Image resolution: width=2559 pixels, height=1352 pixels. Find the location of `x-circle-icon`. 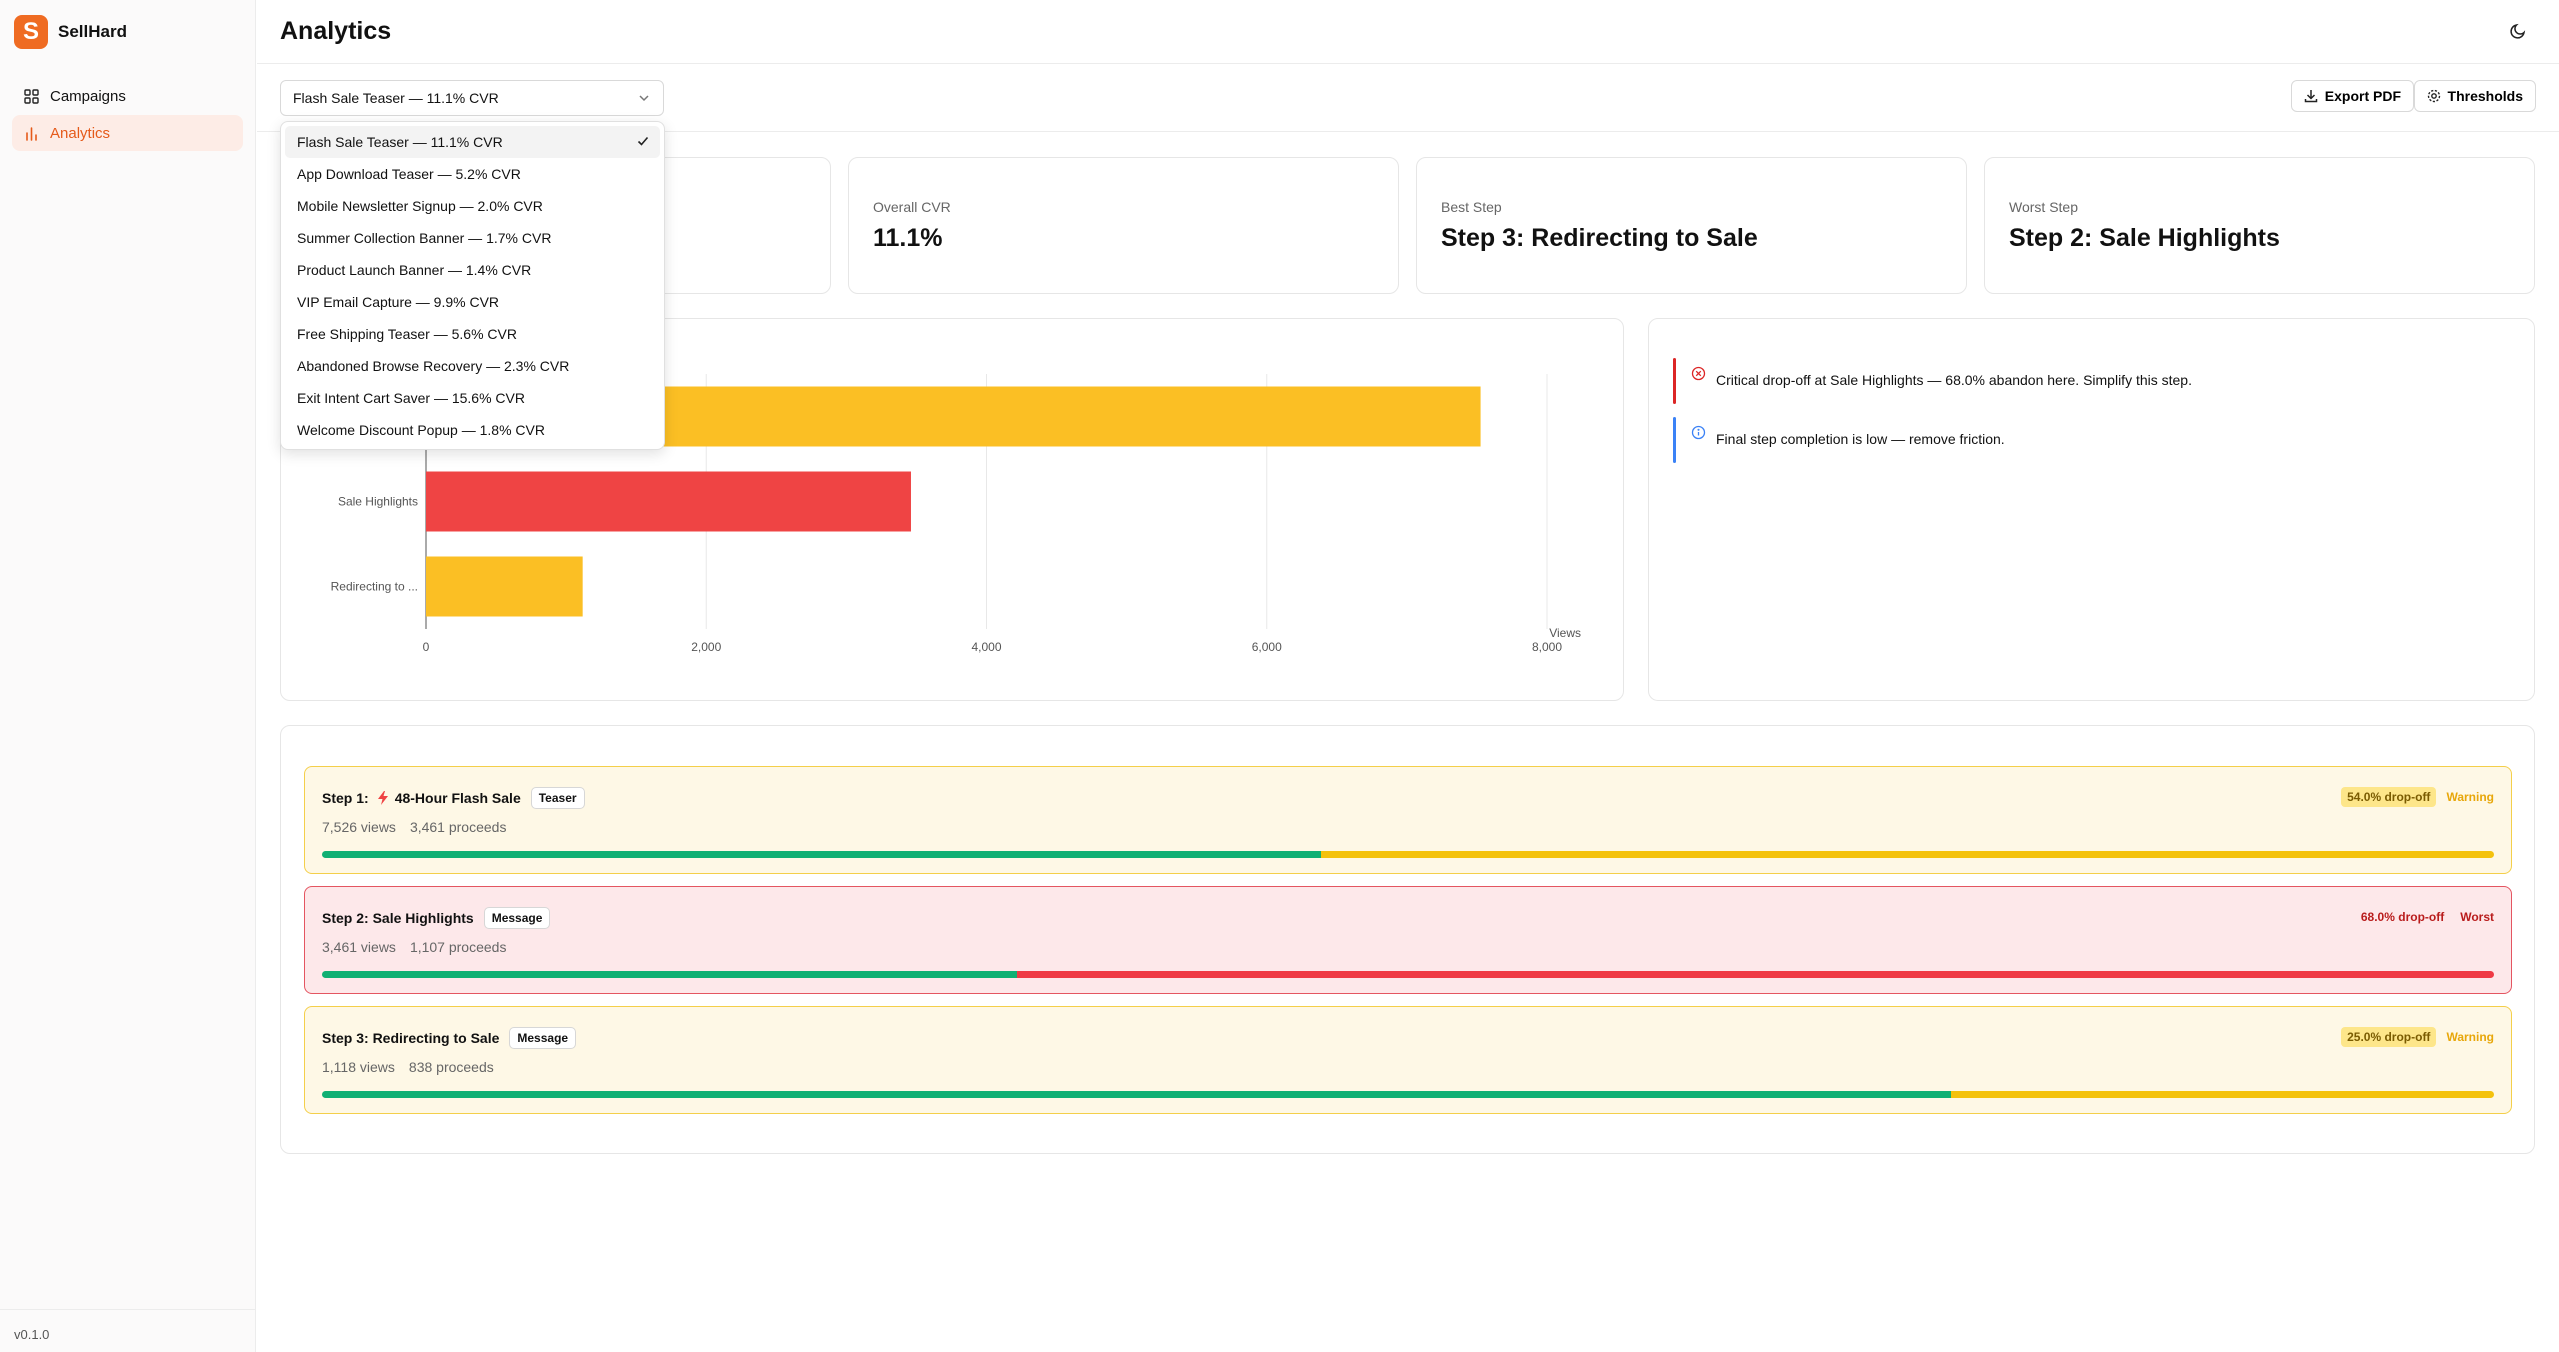

x-circle-icon is located at coordinates (1698, 373).